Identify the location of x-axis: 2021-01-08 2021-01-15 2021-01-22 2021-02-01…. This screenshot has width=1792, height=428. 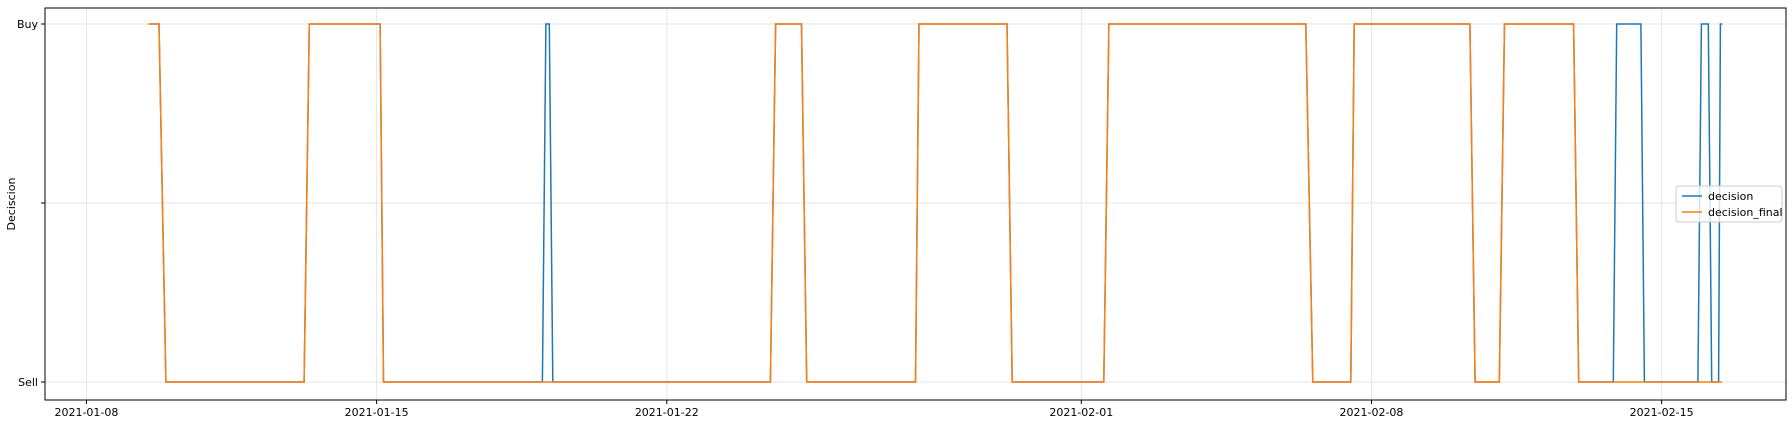
(874, 409).